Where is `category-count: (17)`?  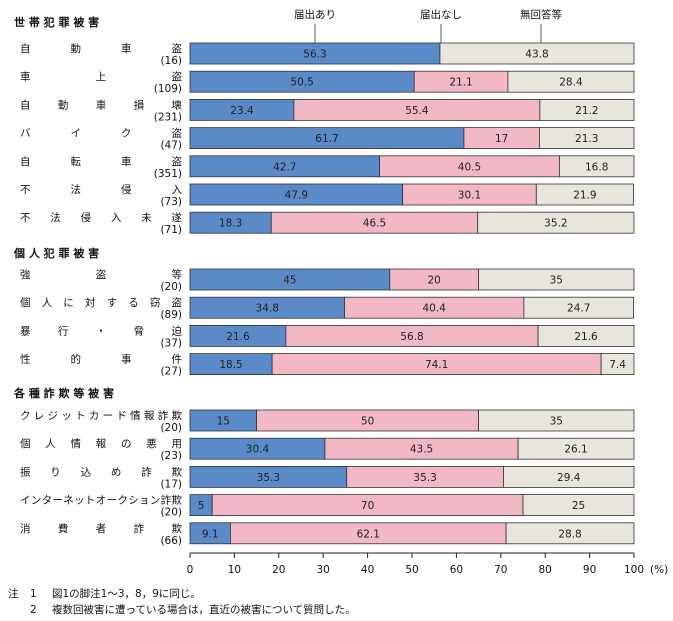 category-count: (17) is located at coordinates (171, 484).